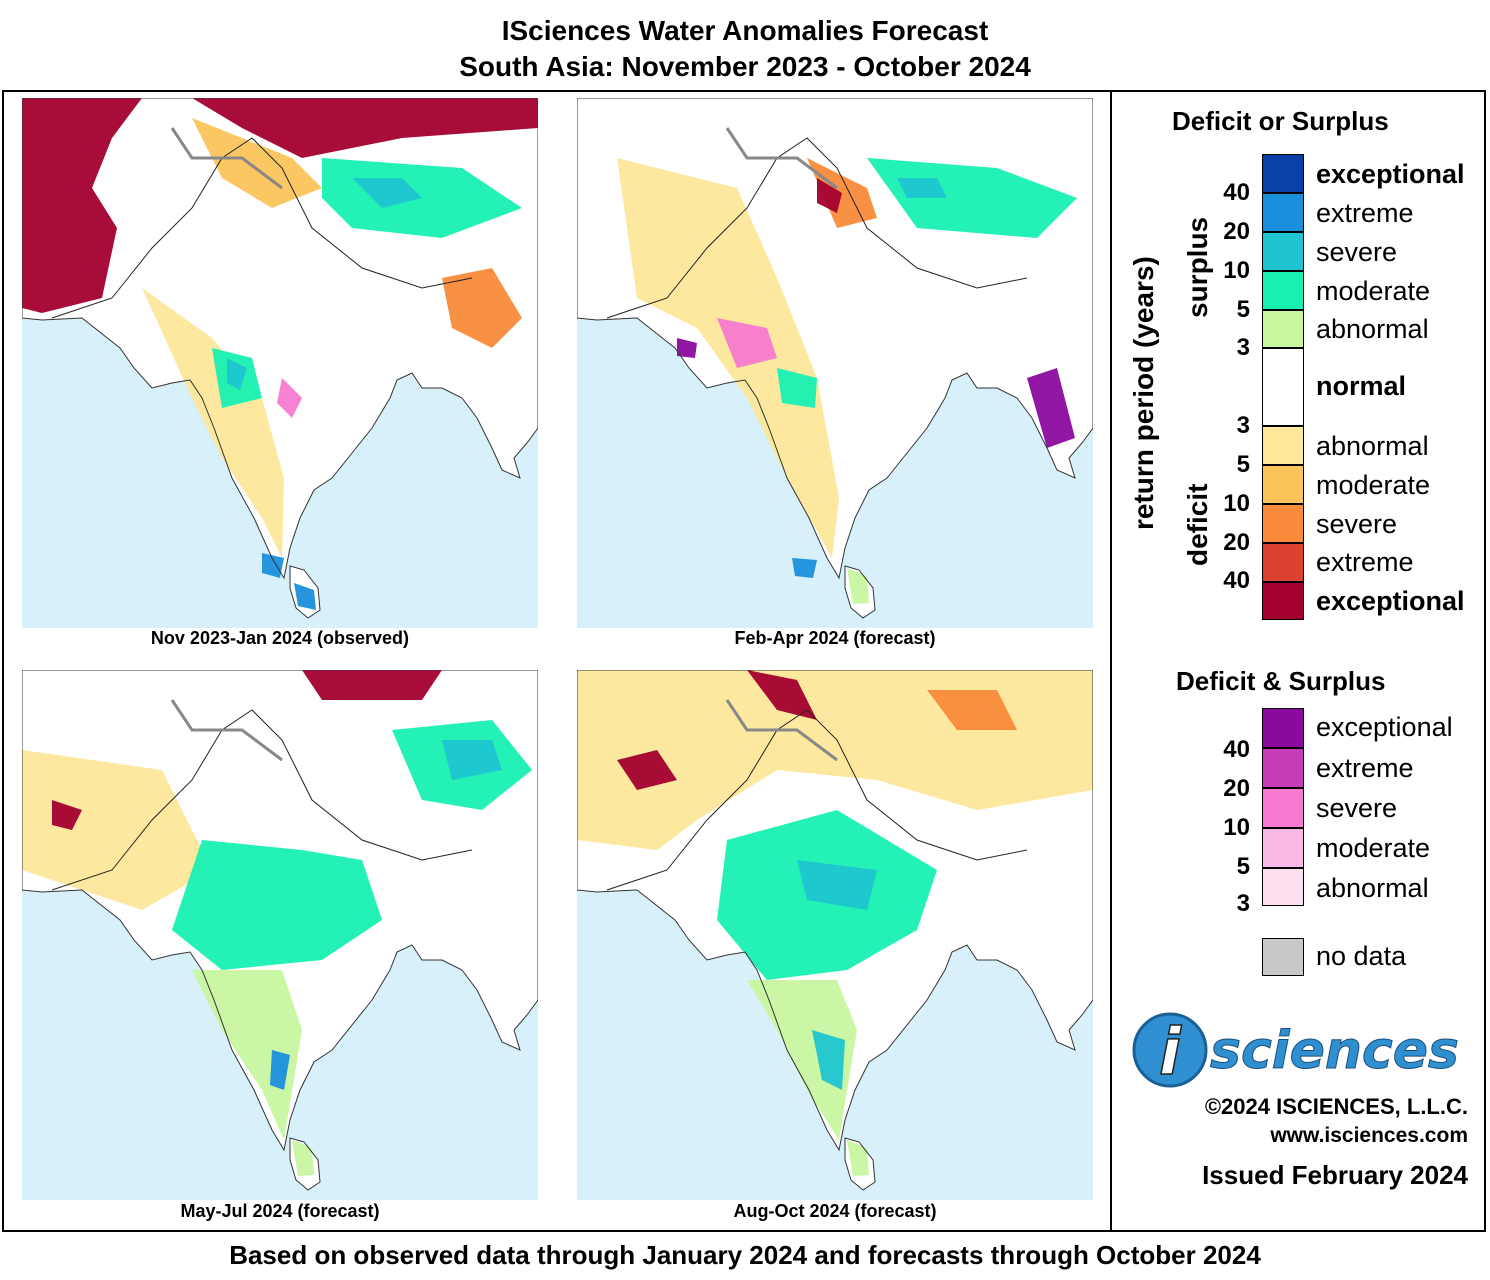  Describe the element at coordinates (1283, 601) in the screenshot. I see `swatch-deficit-exceptional` at that location.